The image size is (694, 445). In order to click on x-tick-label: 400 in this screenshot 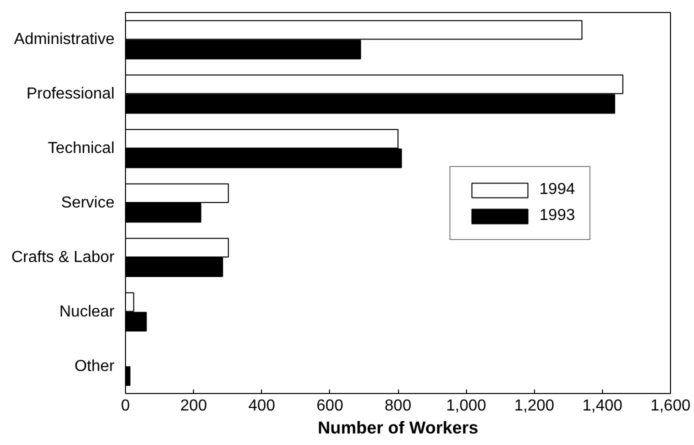, I will do `click(262, 406)`.